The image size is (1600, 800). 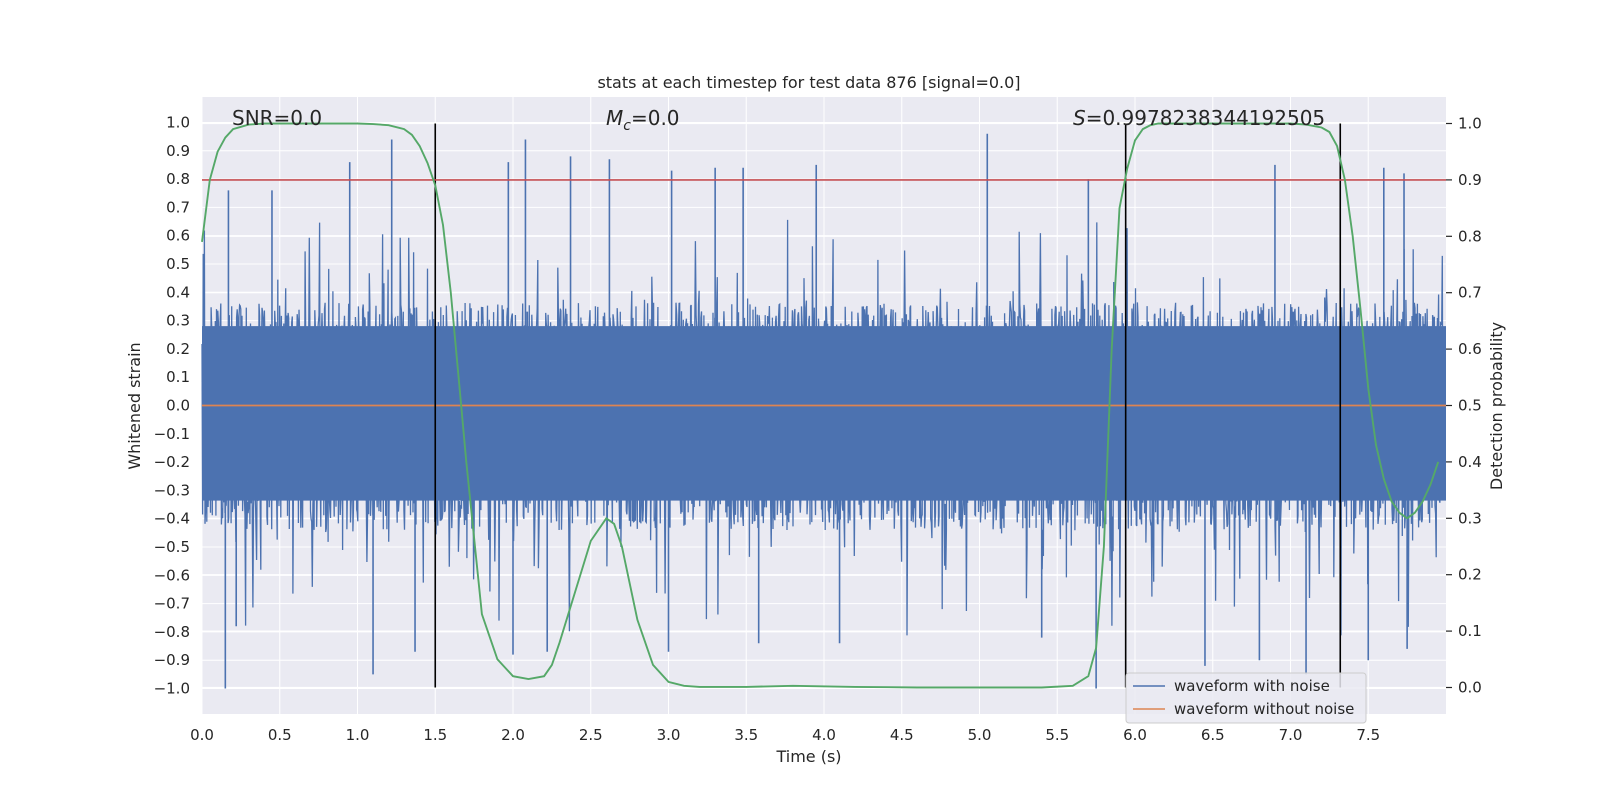 What do you see at coordinates (746, 735) in the screenshot?
I see `x-tick-label: 3.5` at bounding box center [746, 735].